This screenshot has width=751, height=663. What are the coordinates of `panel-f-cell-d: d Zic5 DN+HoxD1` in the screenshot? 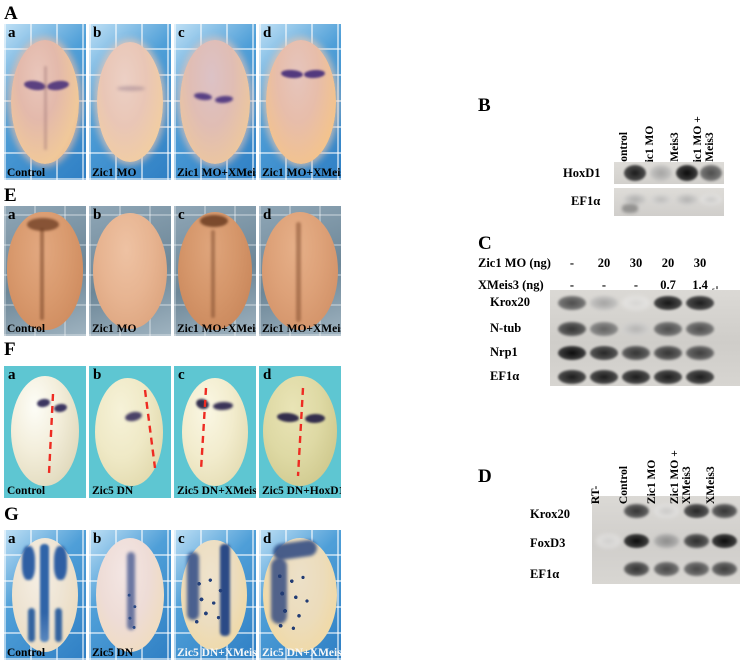 It's located at (300, 432).